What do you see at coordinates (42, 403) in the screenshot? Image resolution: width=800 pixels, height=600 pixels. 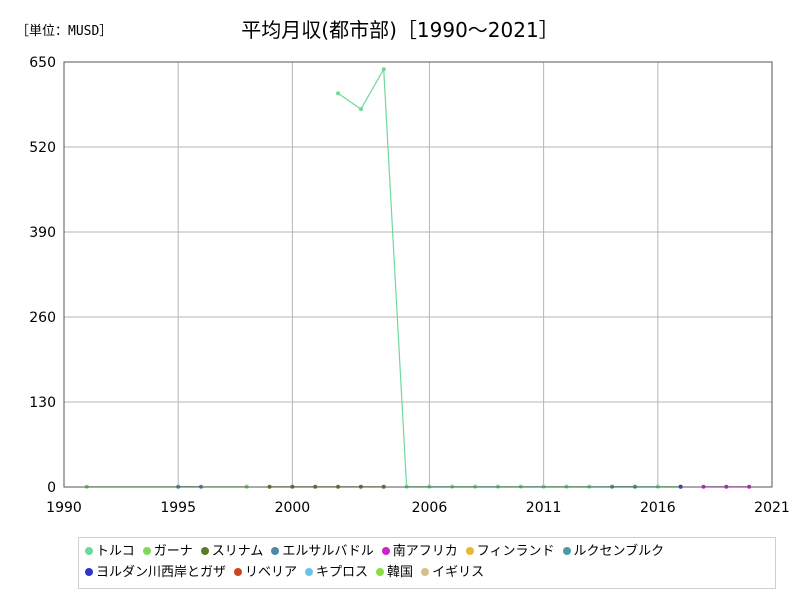 I see `y-tick-label: 130` at bounding box center [42, 403].